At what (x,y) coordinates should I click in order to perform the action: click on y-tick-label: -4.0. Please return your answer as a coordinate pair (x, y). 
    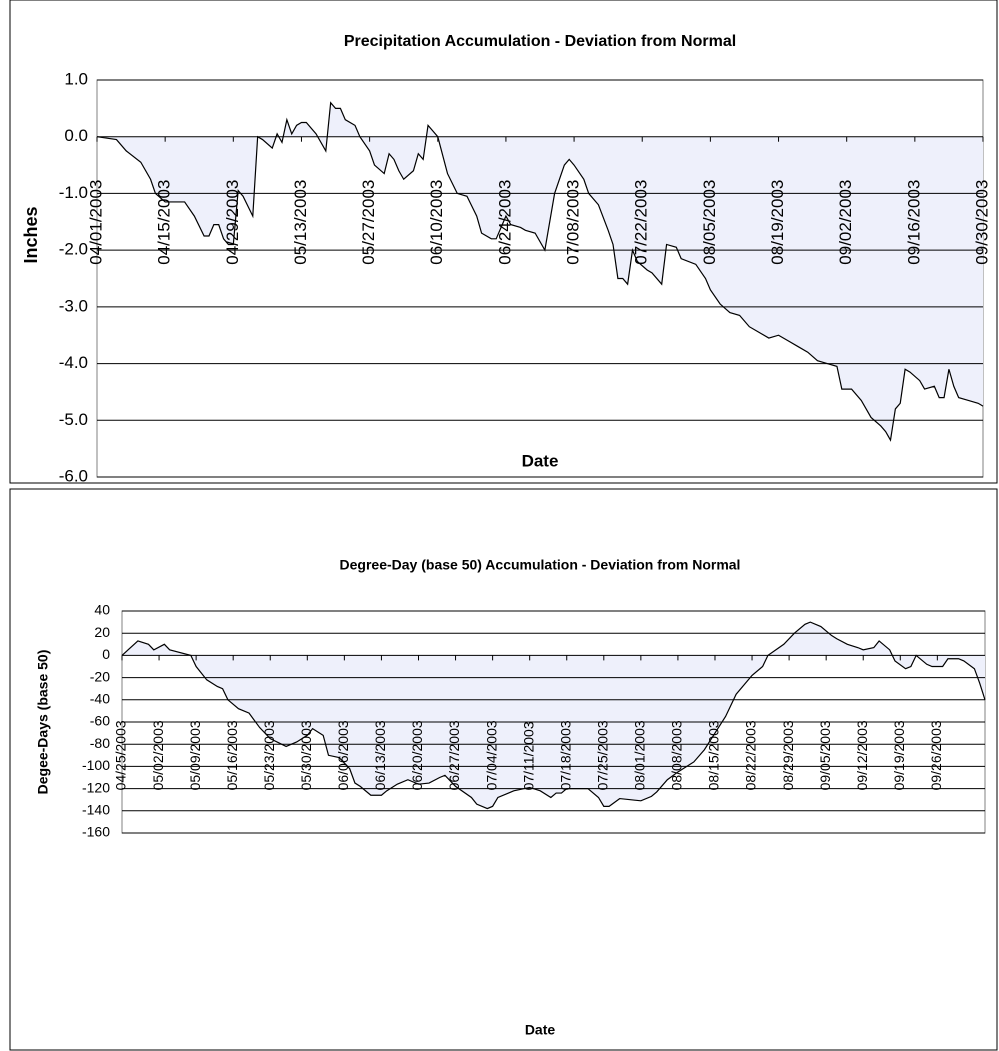
    Looking at the image, I should click on (73, 362).